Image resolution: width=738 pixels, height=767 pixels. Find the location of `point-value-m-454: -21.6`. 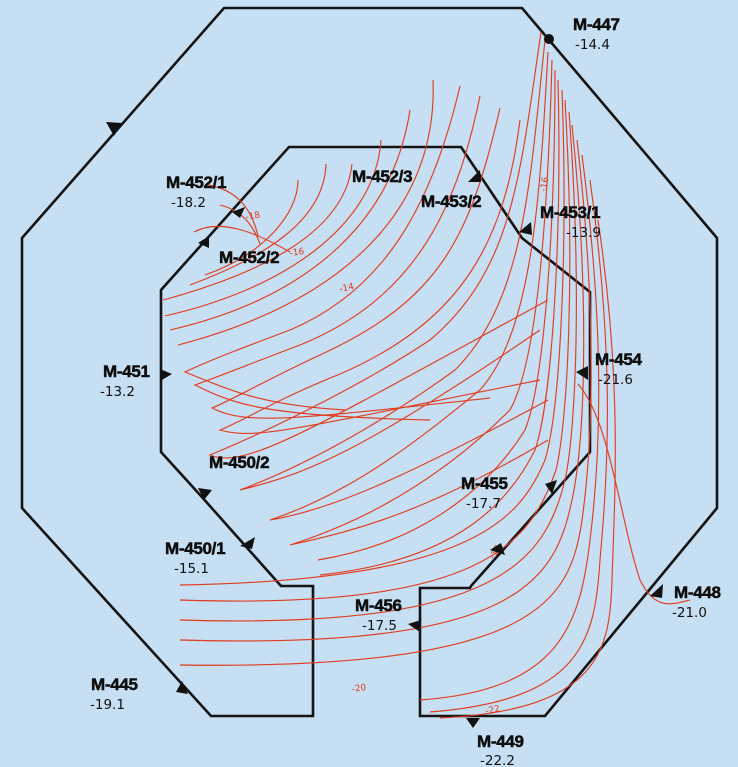

point-value-m-454: -21.6 is located at coordinates (615, 380).